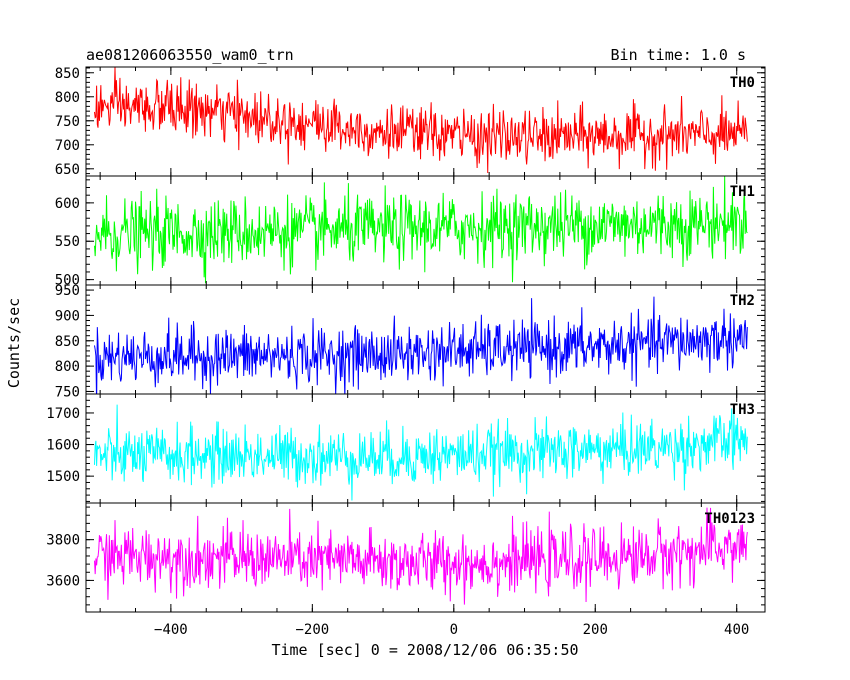 The image size is (850, 680). I want to click on panel-th0: 650 700 750 800 850 TH0, so click(410, 122).